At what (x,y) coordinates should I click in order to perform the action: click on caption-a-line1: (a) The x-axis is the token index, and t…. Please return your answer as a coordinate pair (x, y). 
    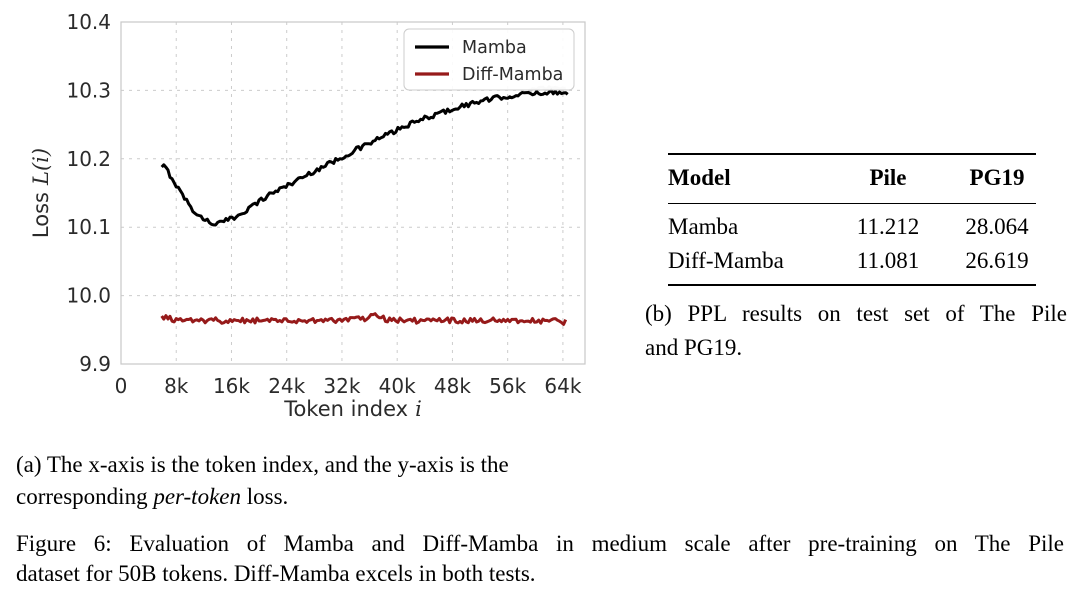
    Looking at the image, I should click on (262, 464).